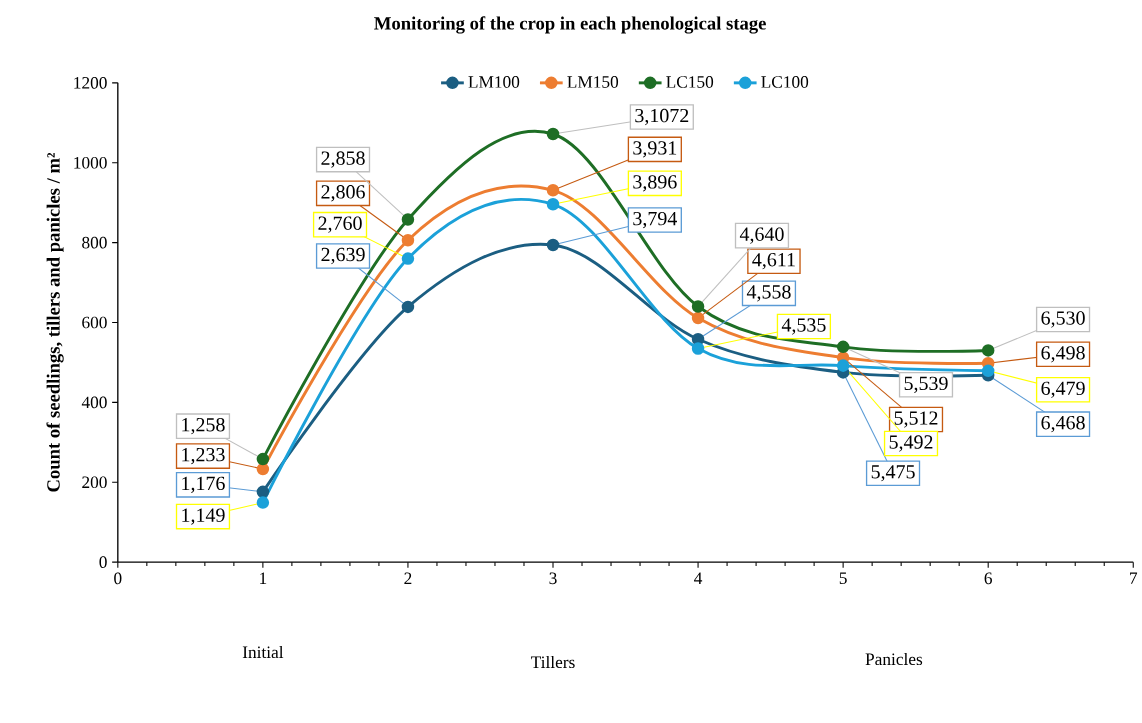 This screenshot has height=723, width=1142. I want to click on x-tick-label: 3, so click(553, 578).